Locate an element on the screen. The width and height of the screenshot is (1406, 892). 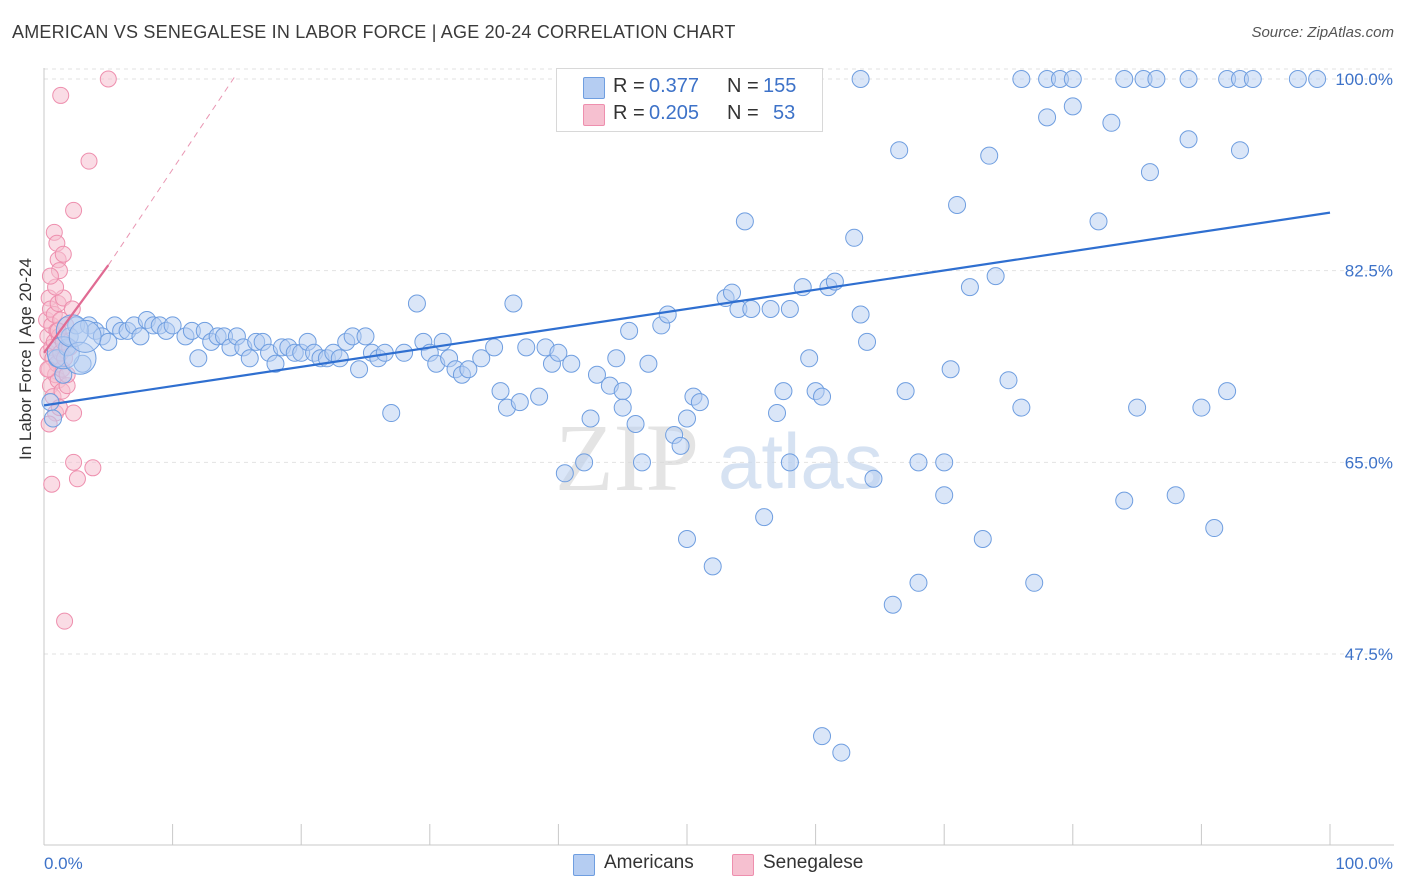
source-label: Source: ZipAtlas.com is located at coordinates (1322, 32).